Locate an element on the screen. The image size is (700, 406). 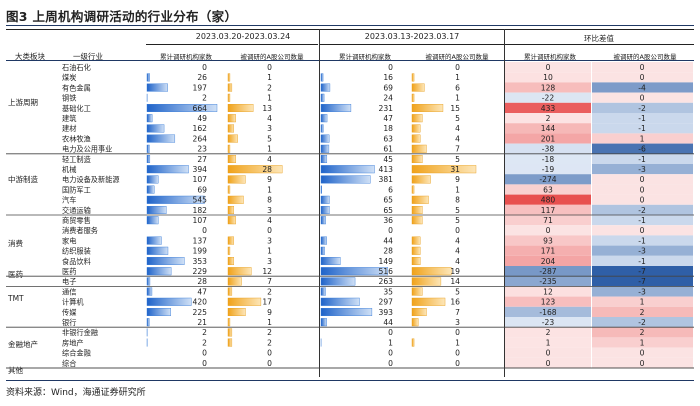
industry-label: 综合金融 is located at coordinates (76, 353).